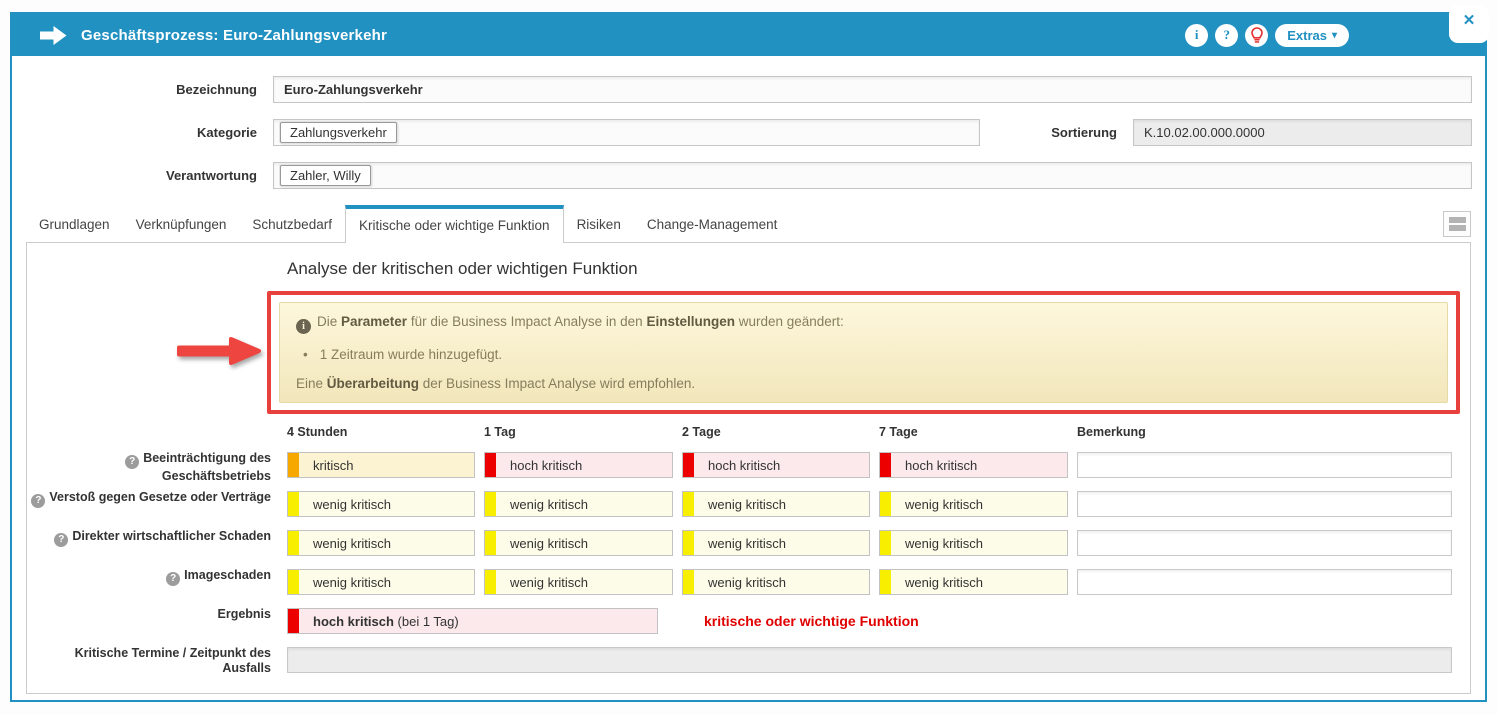 This screenshot has width=1497, height=715. I want to click on verantwortung-label: Verantwortung, so click(211, 175).